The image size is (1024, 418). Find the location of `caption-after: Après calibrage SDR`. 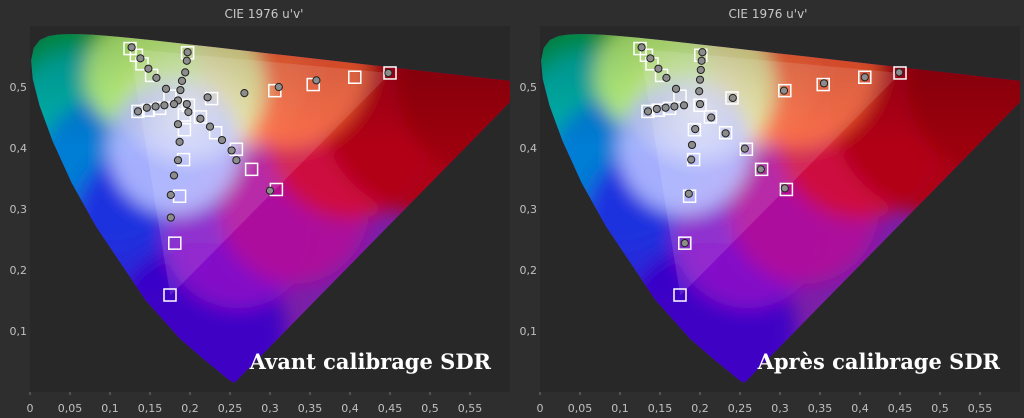

caption-after: Après calibrage SDR is located at coordinates (879, 361).